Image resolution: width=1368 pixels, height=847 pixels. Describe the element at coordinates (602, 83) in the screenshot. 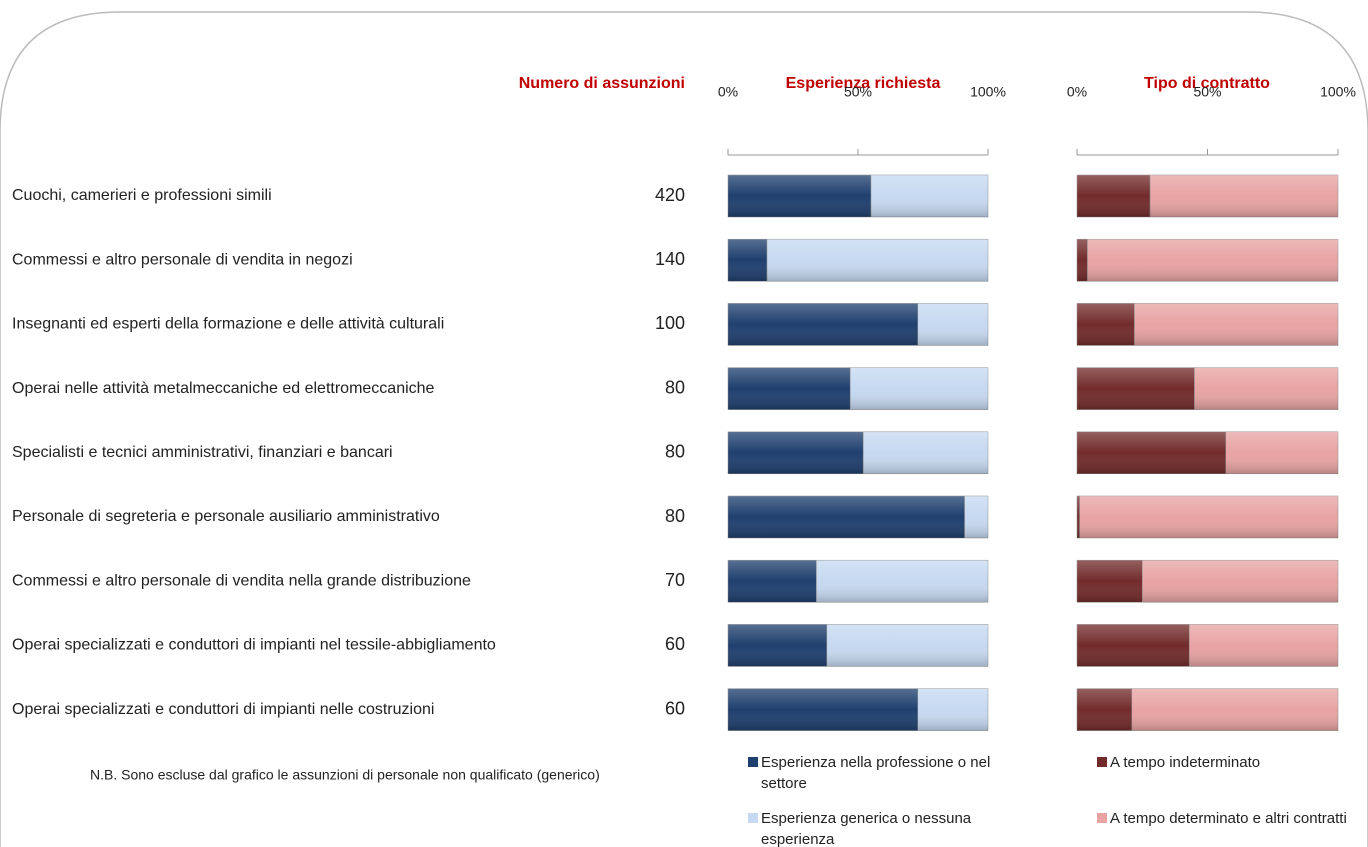

I see `count-title: Numero di assunzioni` at that location.